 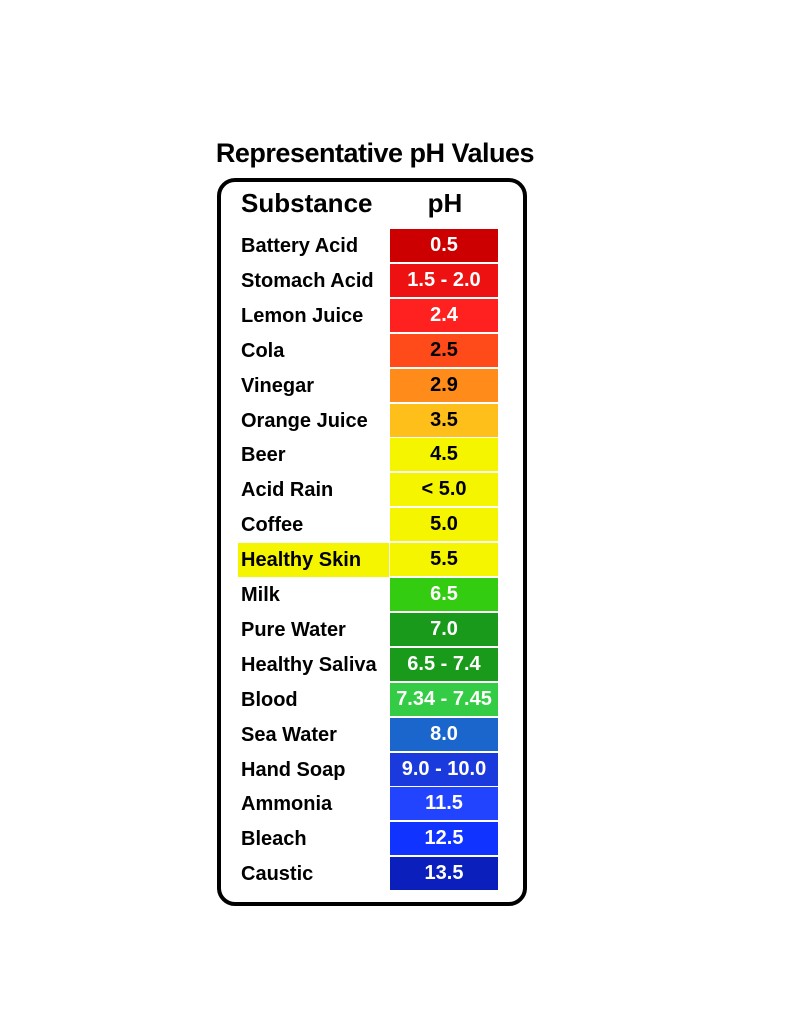 What do you see at coordinates (263, 350) in the screenshot?
I see `substance-label: Cola` at bounding box center [263, 350].